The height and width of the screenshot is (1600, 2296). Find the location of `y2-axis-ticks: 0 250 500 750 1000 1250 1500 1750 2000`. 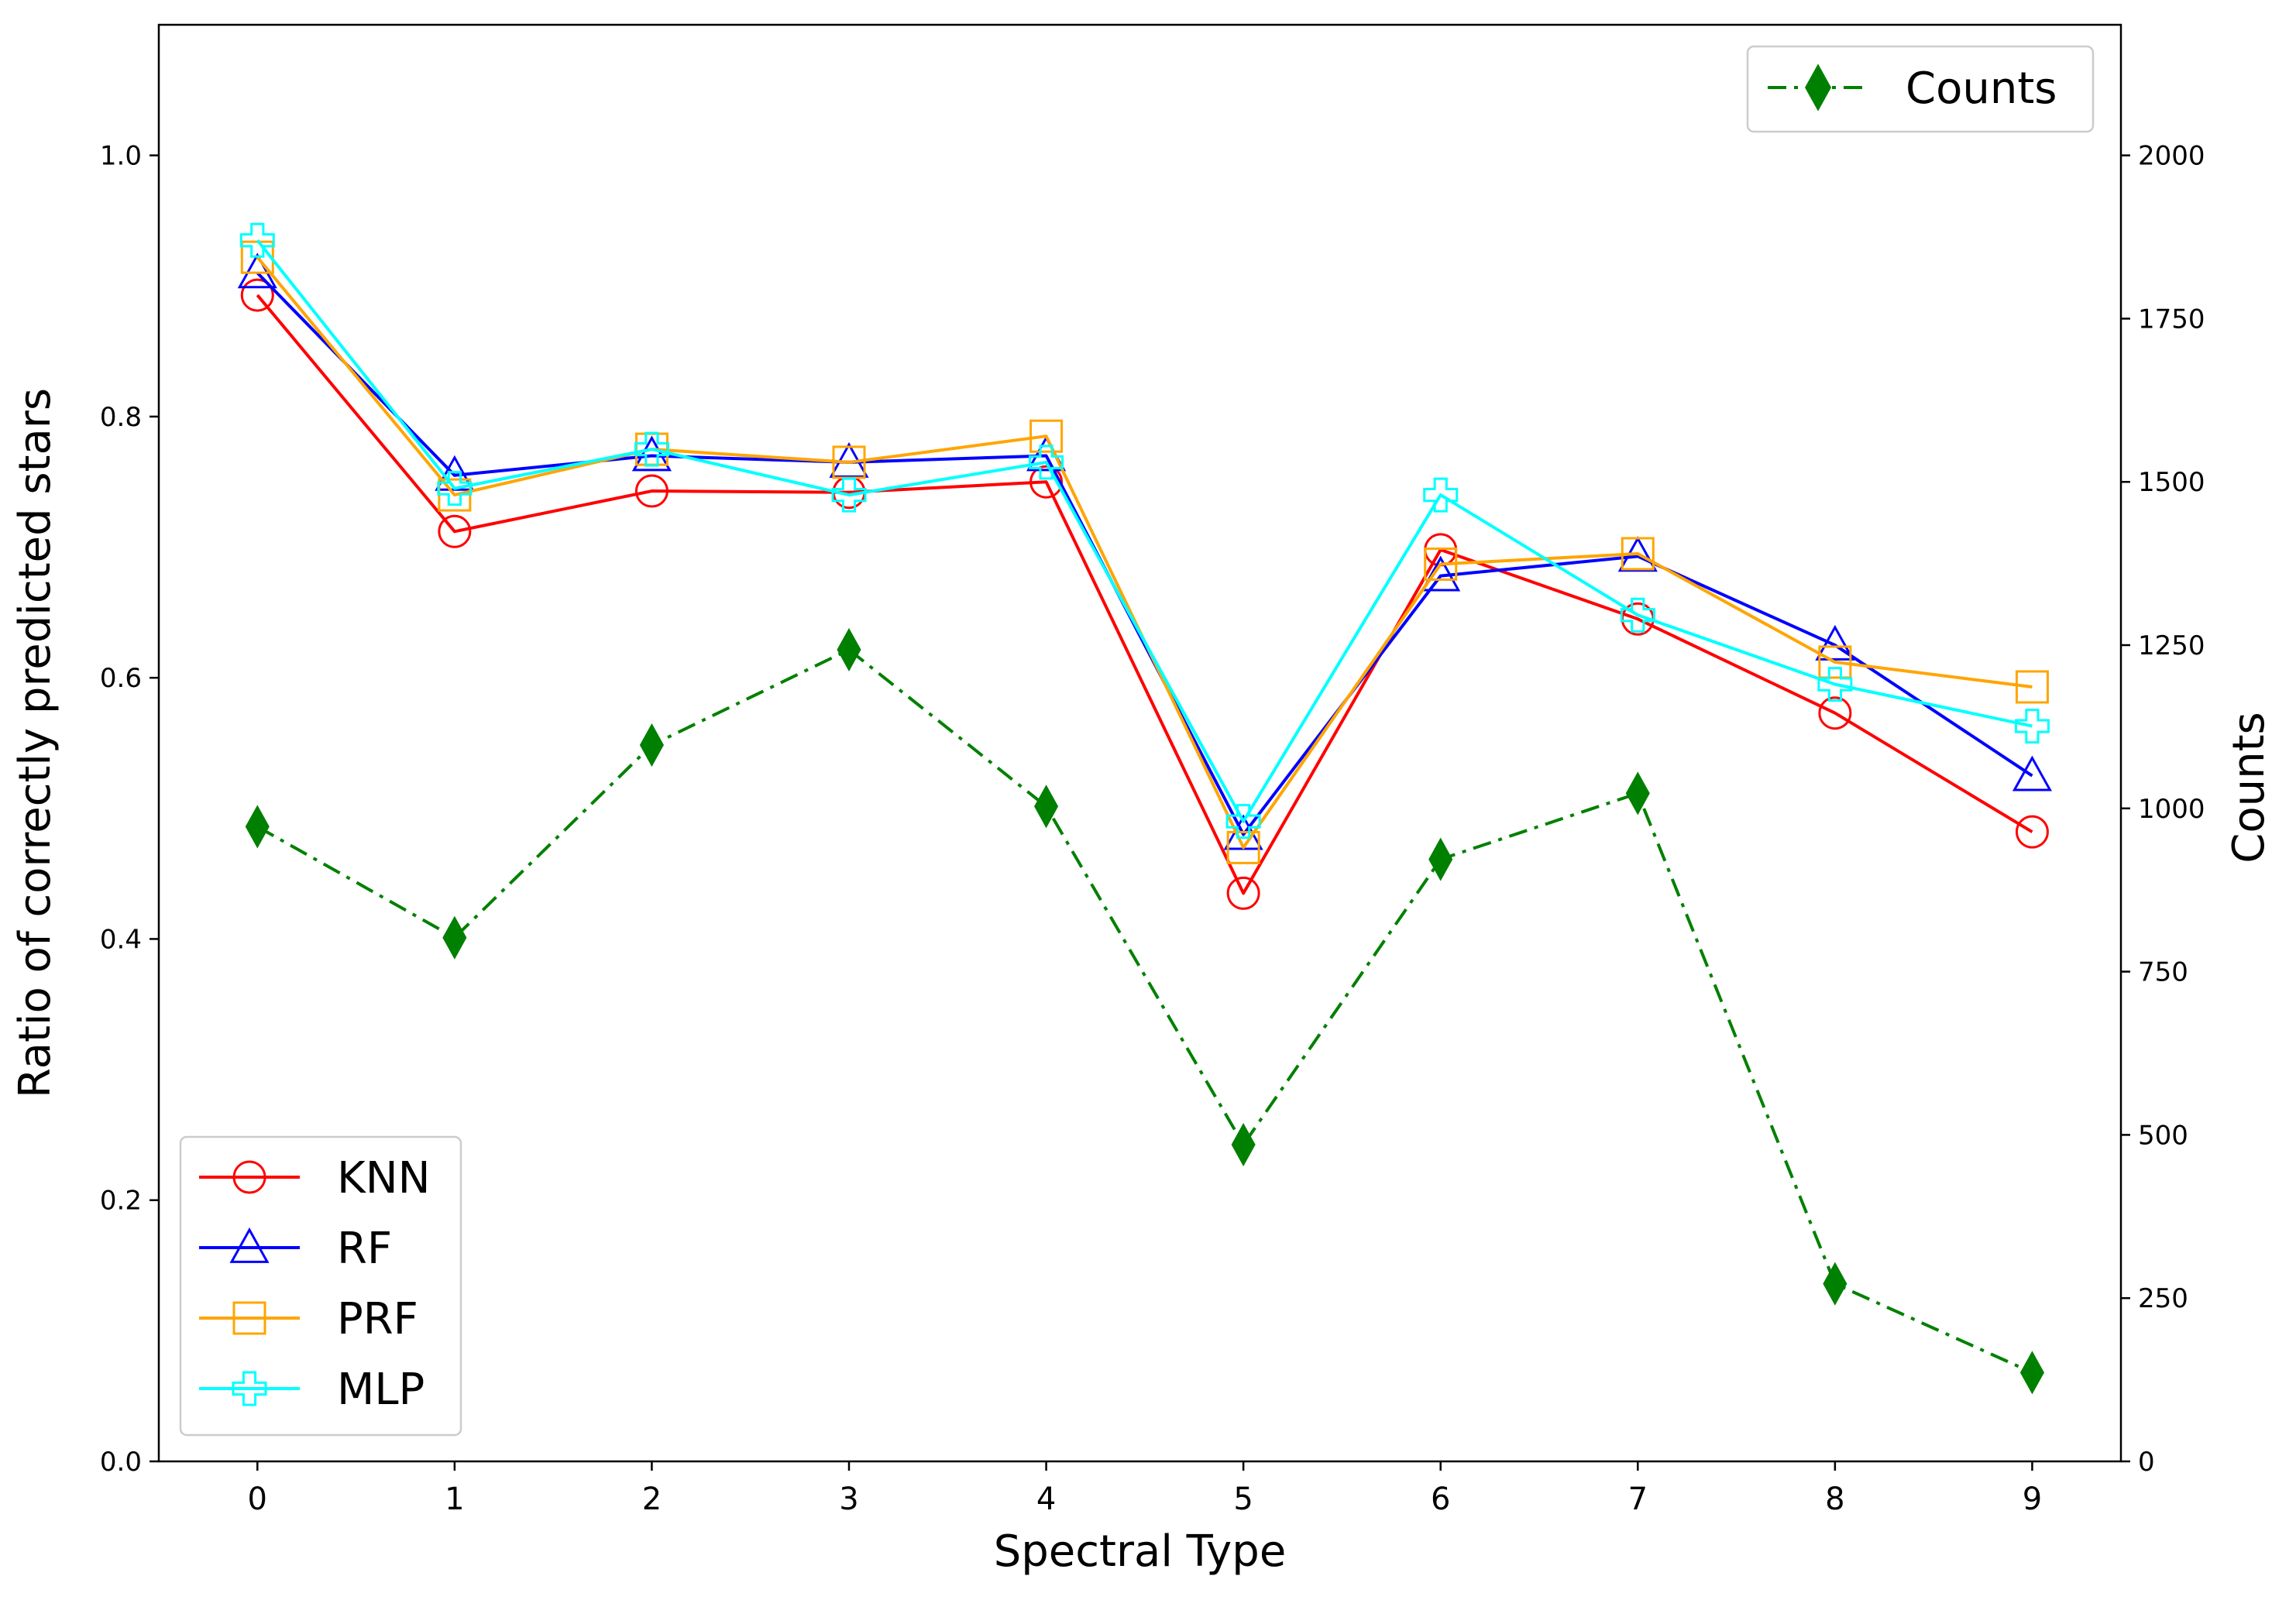

y2-axis-ticks: 0 250 500 750 1000 1250 1500 1750 2000 is located at coordinates (2163, 809).